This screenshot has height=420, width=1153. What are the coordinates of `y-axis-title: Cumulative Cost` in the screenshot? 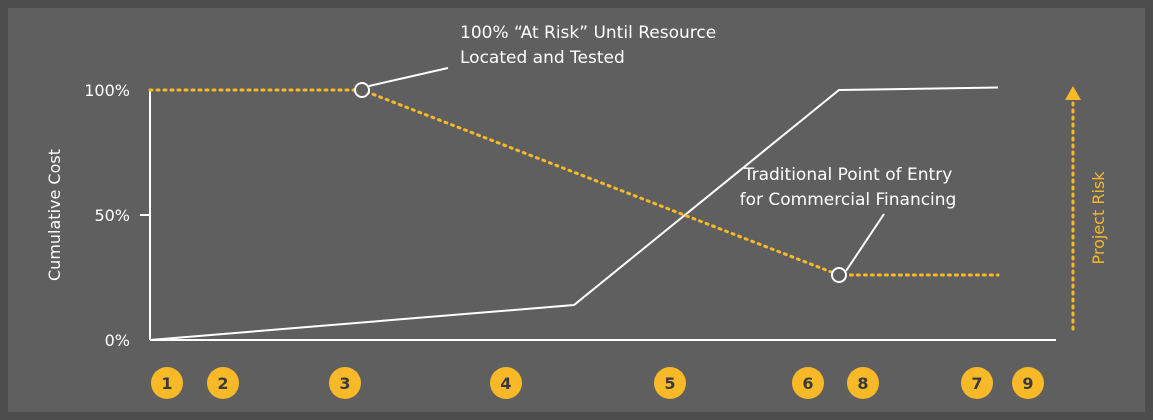 It's located at (54, 215).